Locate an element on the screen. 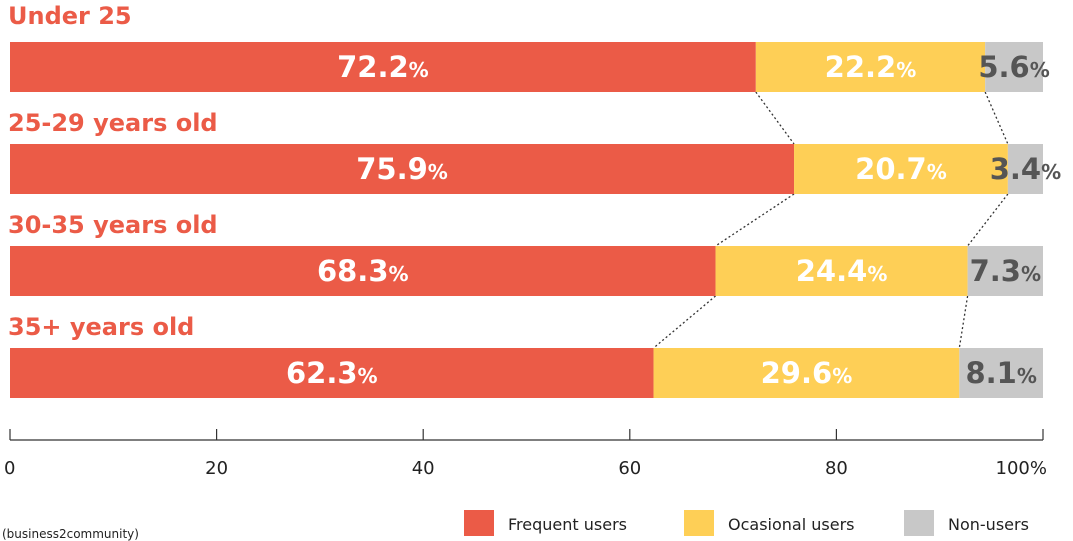  legend-swatch-non-users is located at coordinates (919, 523).